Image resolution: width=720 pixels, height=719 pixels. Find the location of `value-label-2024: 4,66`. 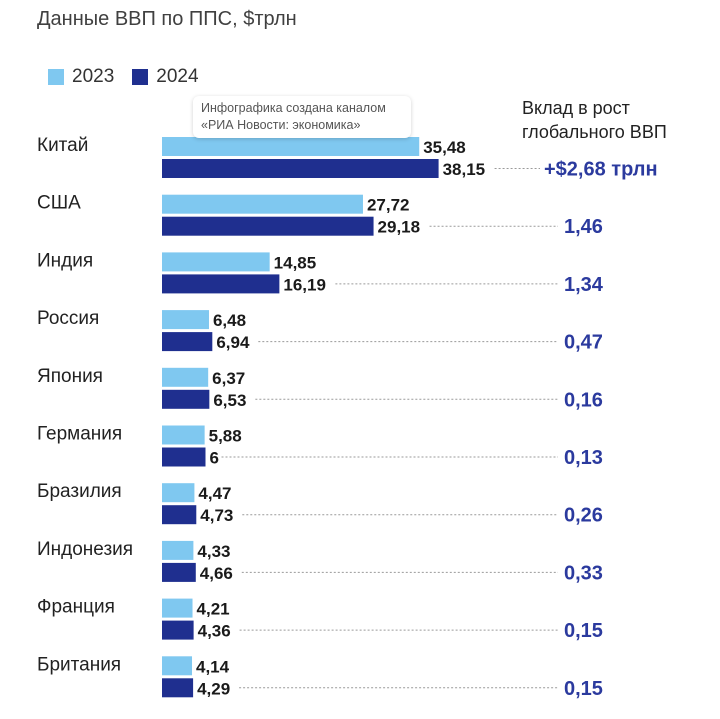

value-label-2024: 4,66 is located at coordinates (216, 573).